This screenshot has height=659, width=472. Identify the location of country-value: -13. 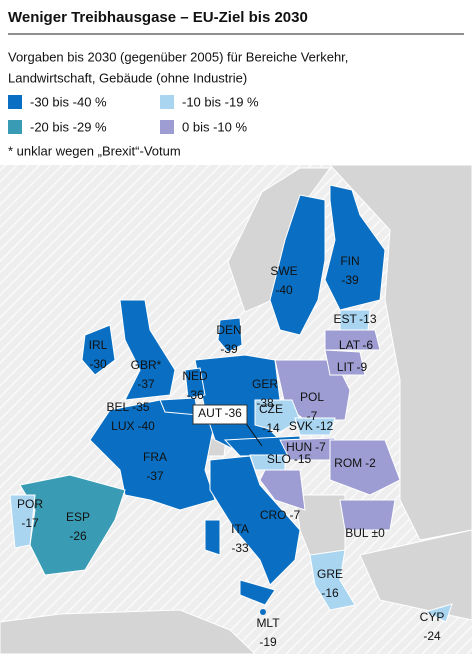
(368, 319).